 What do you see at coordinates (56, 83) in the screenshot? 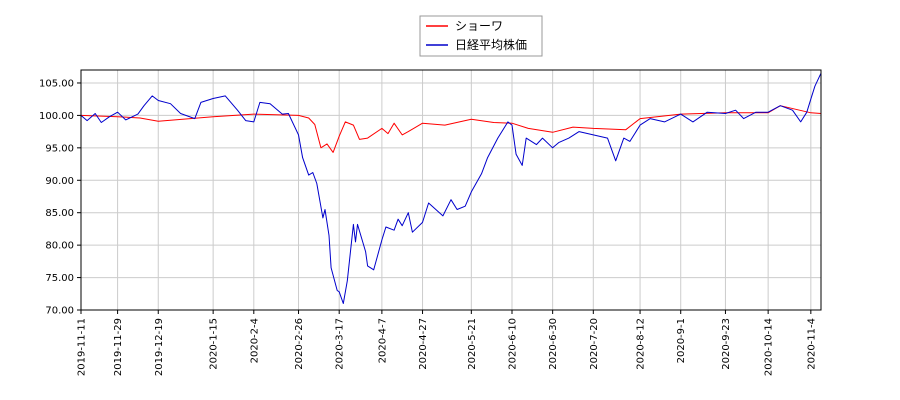
I see `y-tick-label: 105.00` at bounding box center [56, 83].